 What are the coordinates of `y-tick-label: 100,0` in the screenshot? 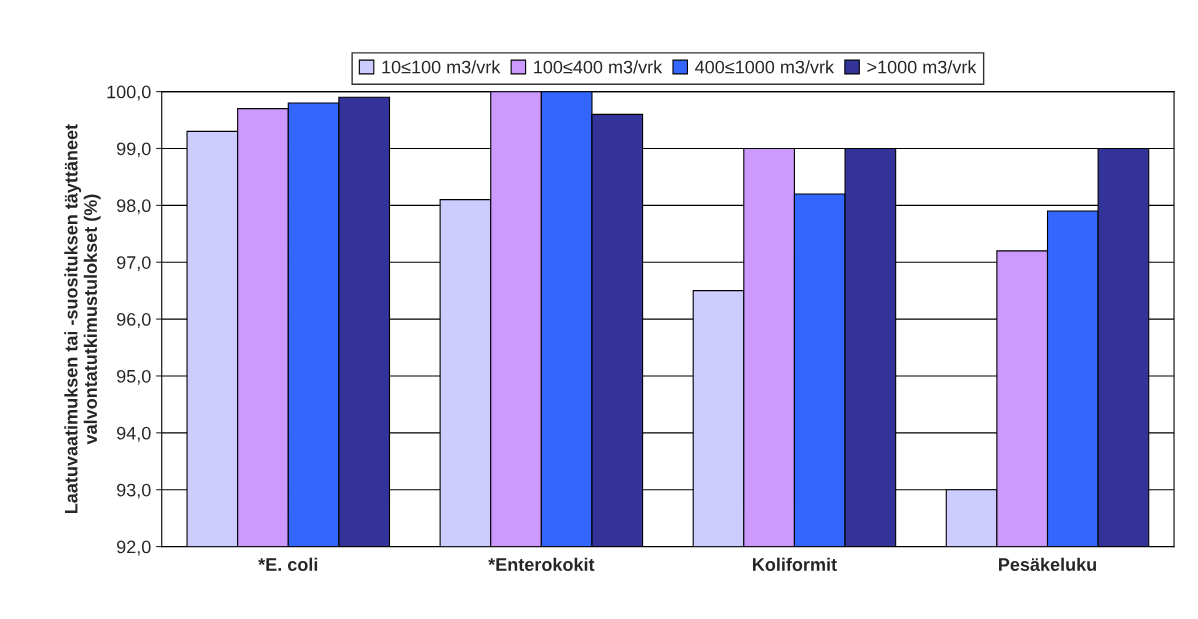 It's located at (129, 93).